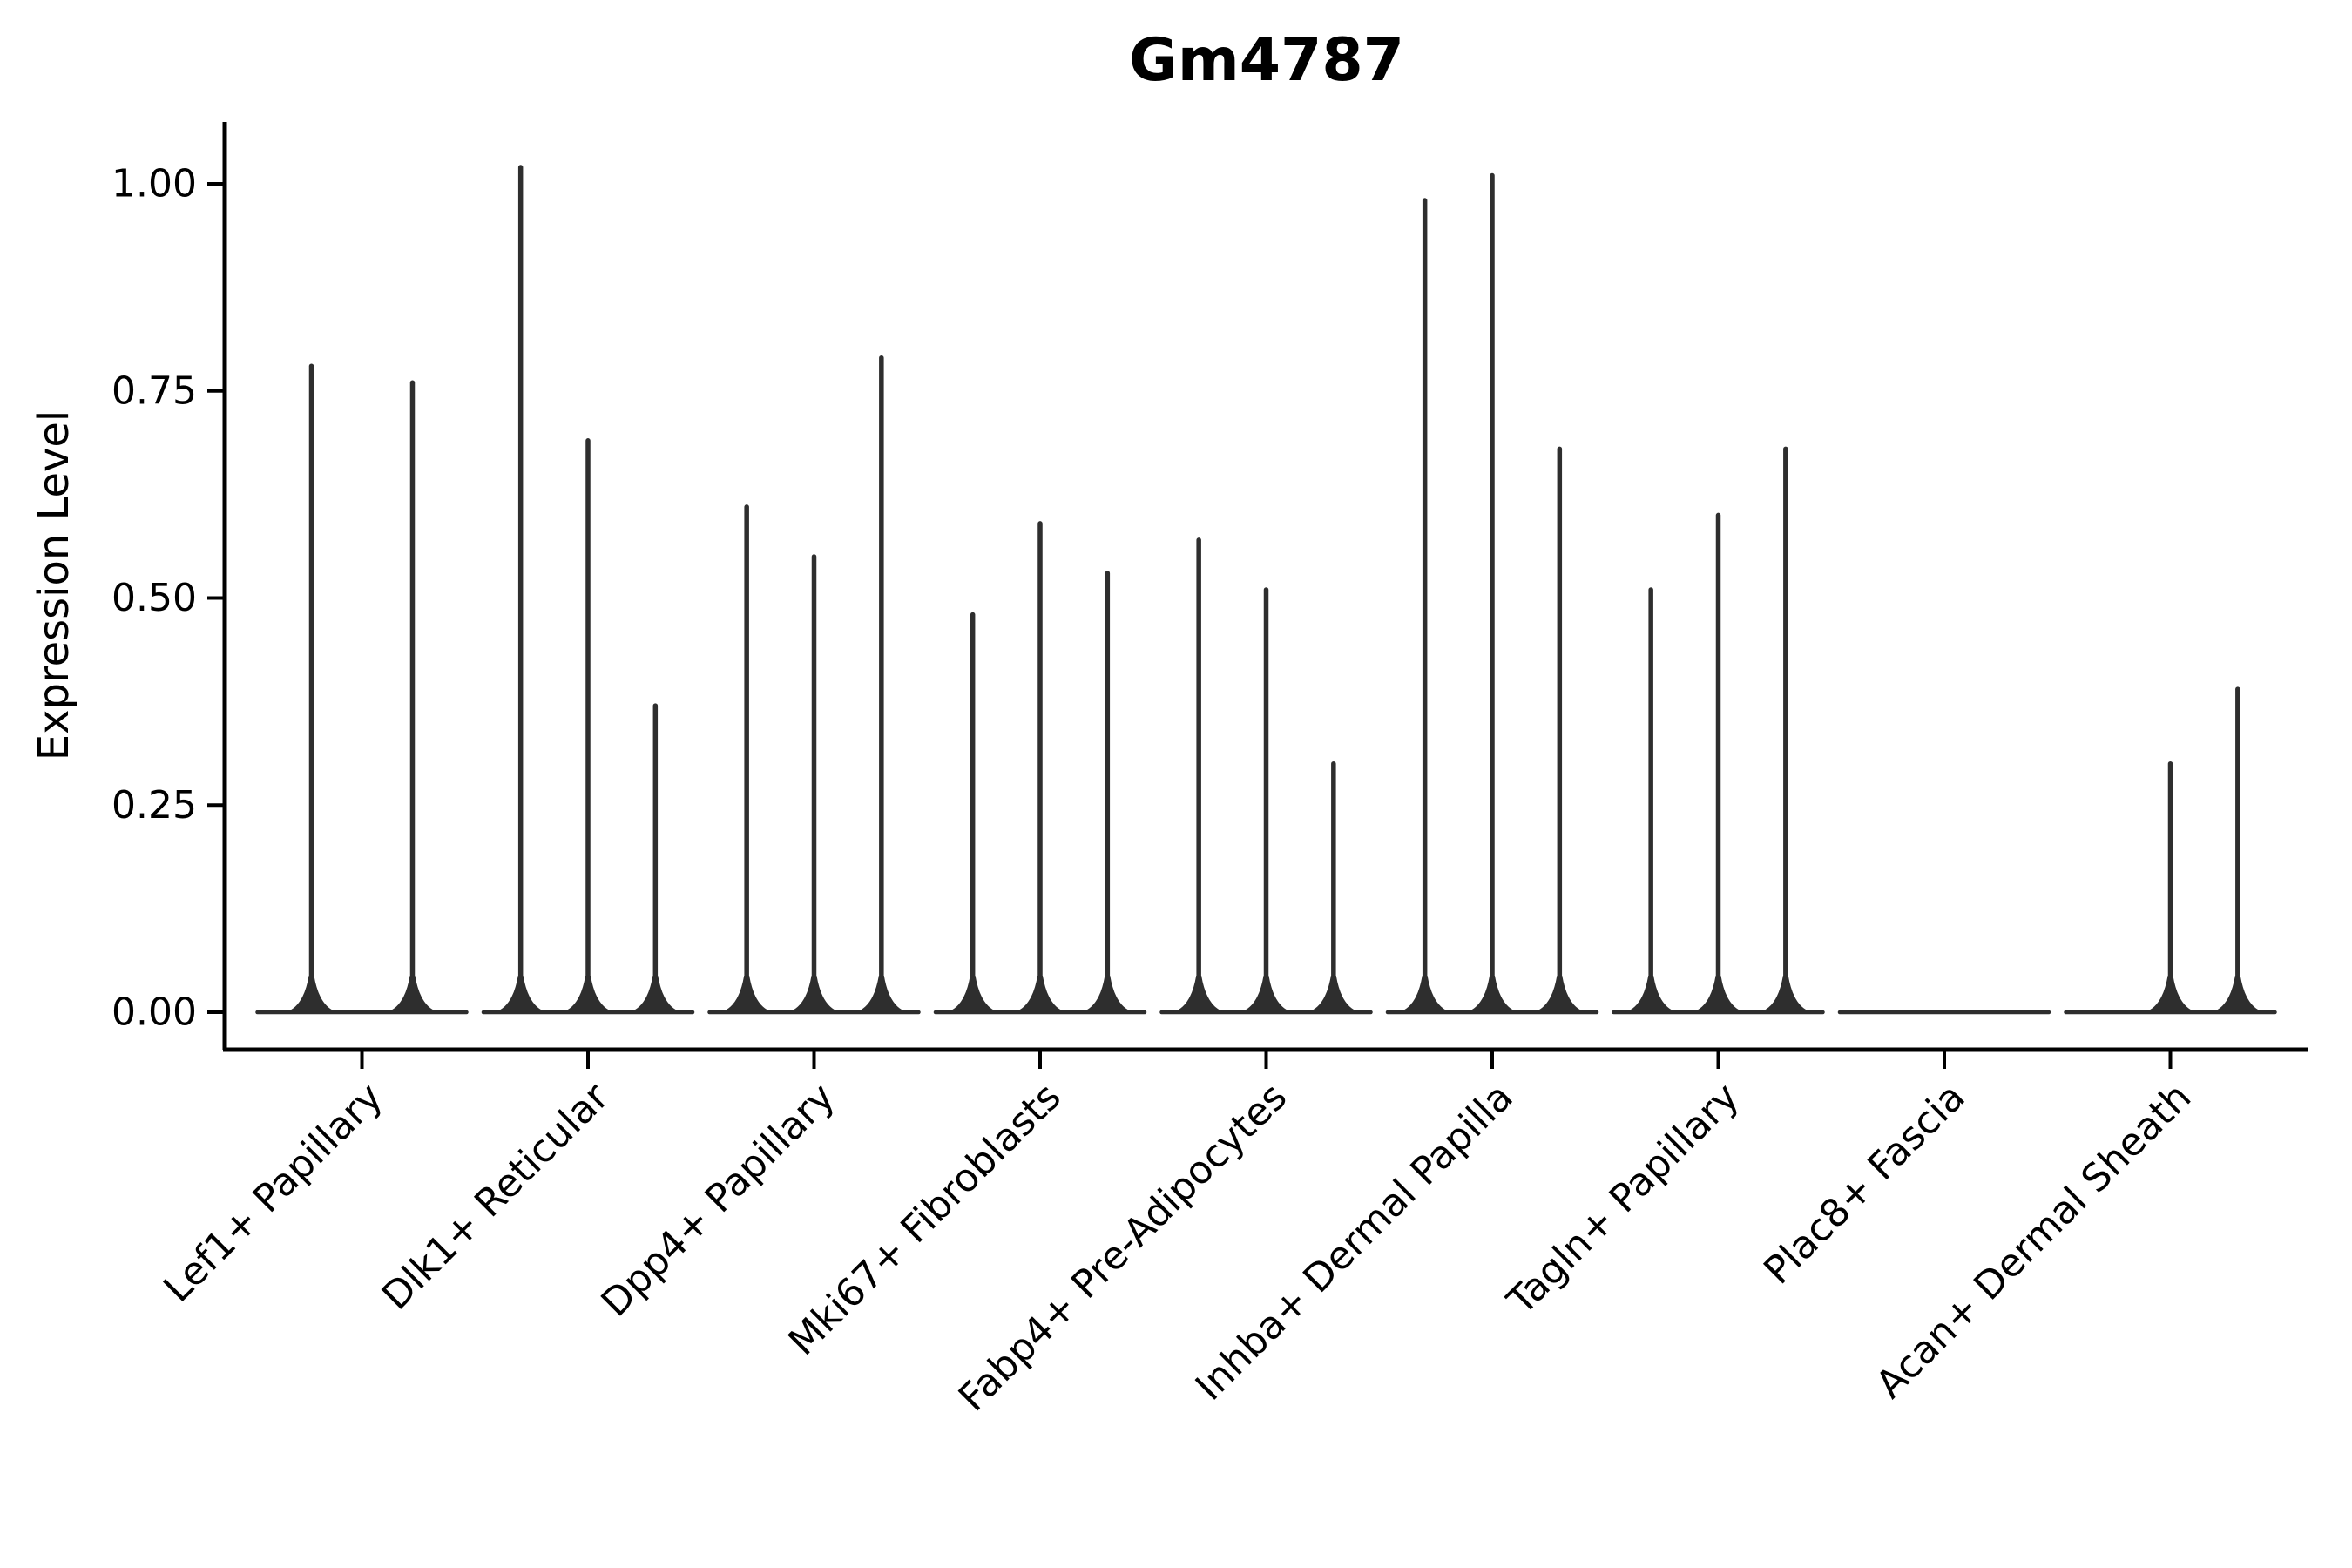 This screenshot has width=2352, height=1568. What do you see at coordinates (154, 598) in the screenshot?
I see `y-tick-label: 0.50` at bounding box center [154, 598].